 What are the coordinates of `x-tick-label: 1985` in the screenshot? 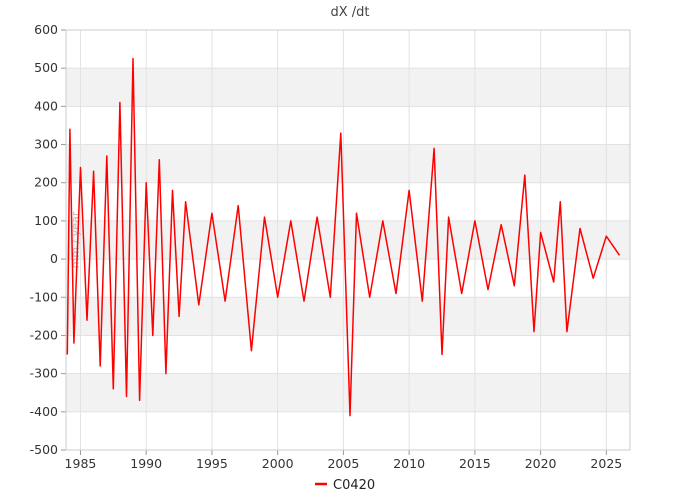 It's located at (81, 463).